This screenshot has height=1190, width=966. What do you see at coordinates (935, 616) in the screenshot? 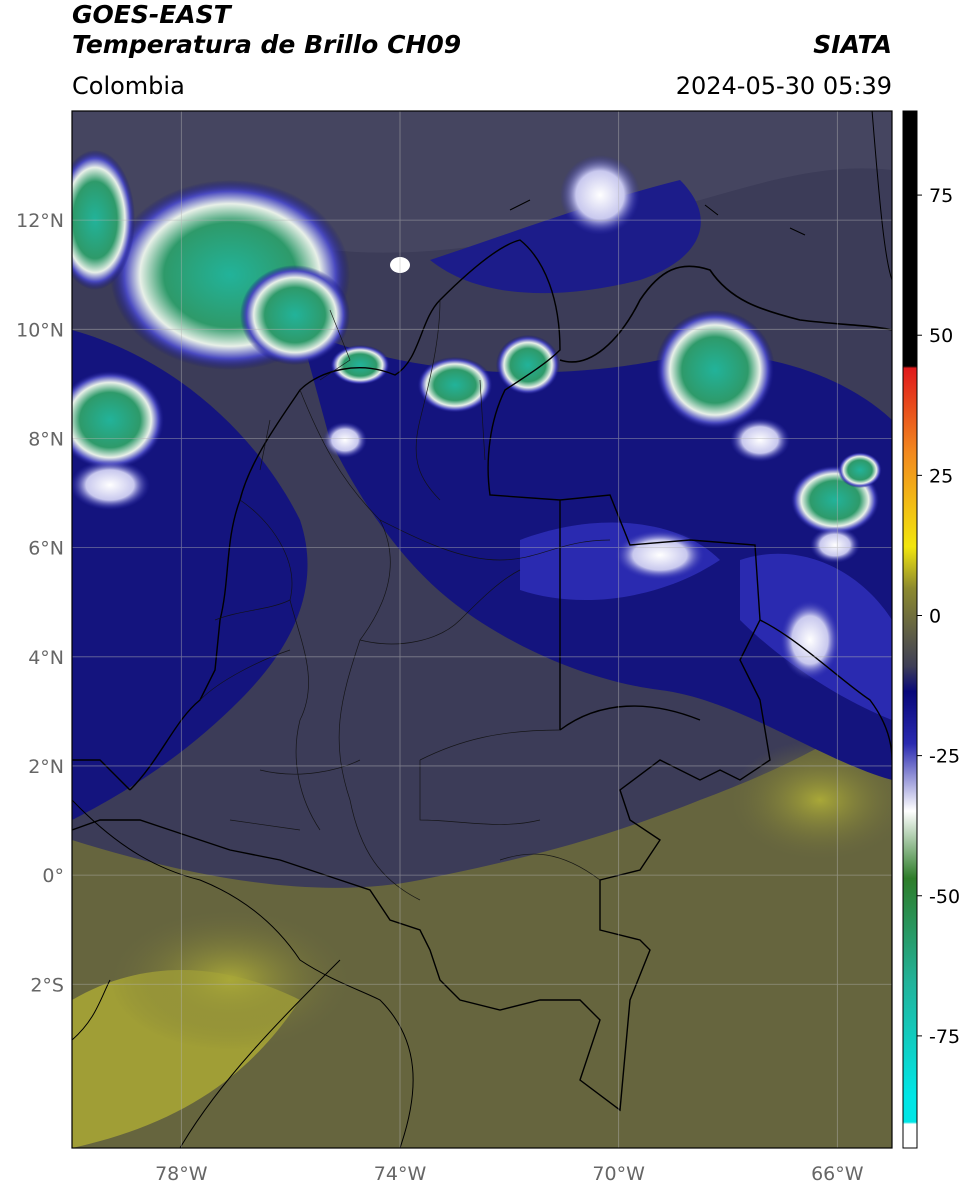
I see `colorbar-tick-label: 0` at bounding box center [935, 616].